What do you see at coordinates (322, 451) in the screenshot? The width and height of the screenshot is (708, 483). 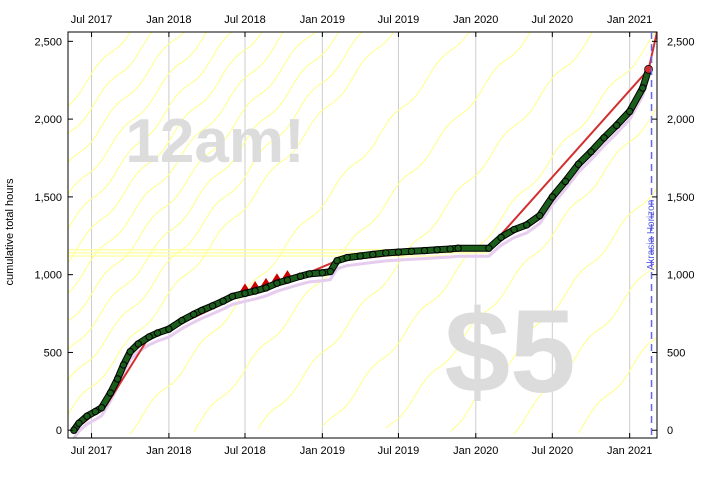 I see `x-tick-label-bottom-3: Jan 2019` at bounding box center [322, 451].